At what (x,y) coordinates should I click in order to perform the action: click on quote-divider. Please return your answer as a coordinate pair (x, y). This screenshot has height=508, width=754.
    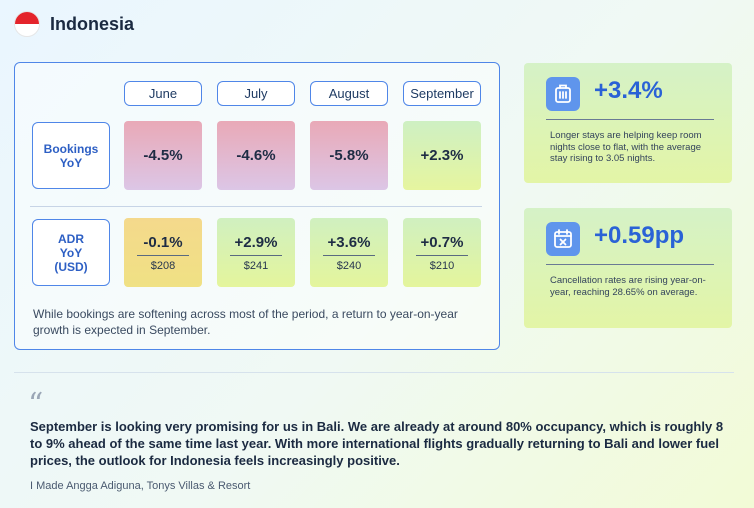
    Looking at the image, I should click on (374, 372).